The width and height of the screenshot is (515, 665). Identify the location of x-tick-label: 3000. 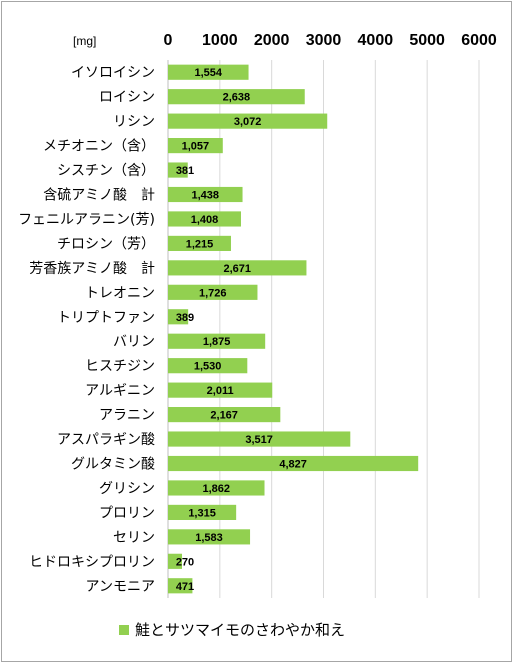
(324, 40).